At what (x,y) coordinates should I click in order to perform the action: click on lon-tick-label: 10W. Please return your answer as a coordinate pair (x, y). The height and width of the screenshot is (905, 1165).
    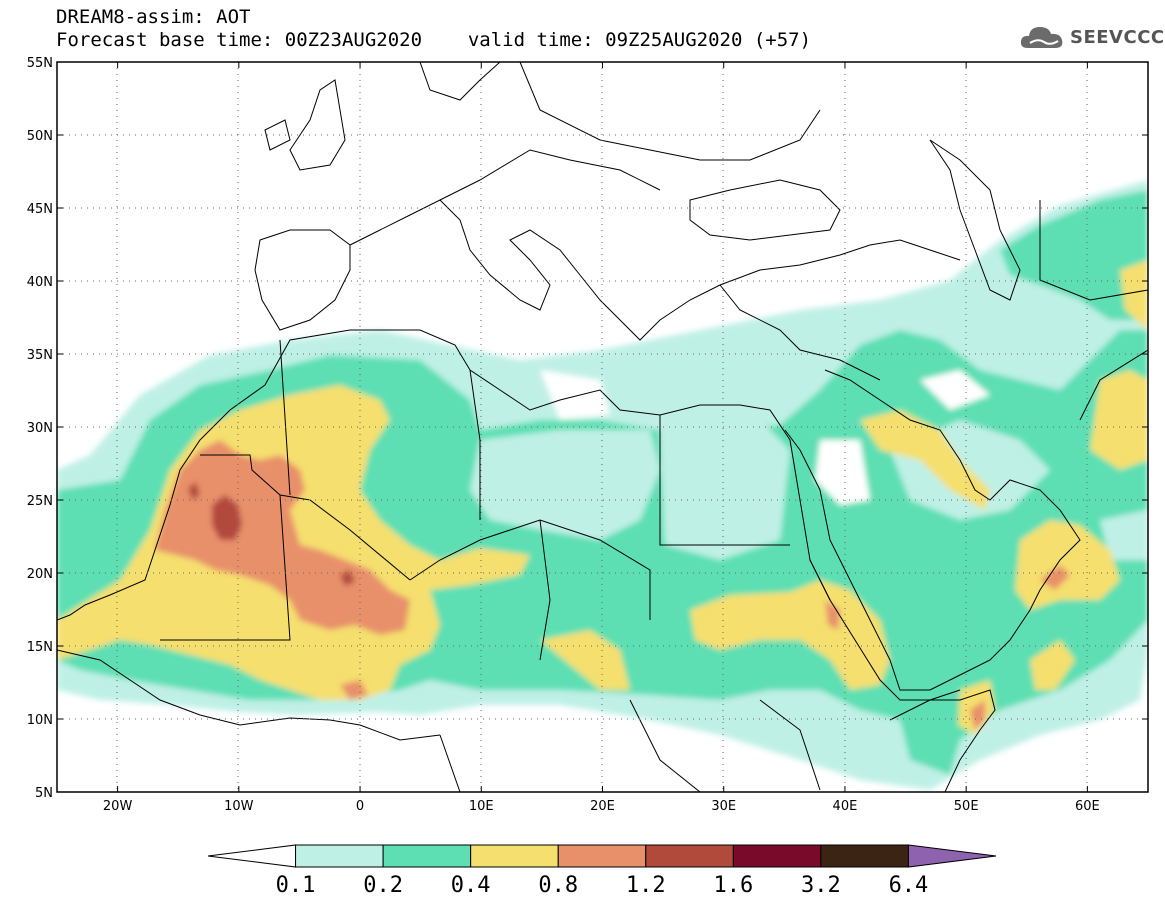
    Looking at the image, I should click on (239, 806).